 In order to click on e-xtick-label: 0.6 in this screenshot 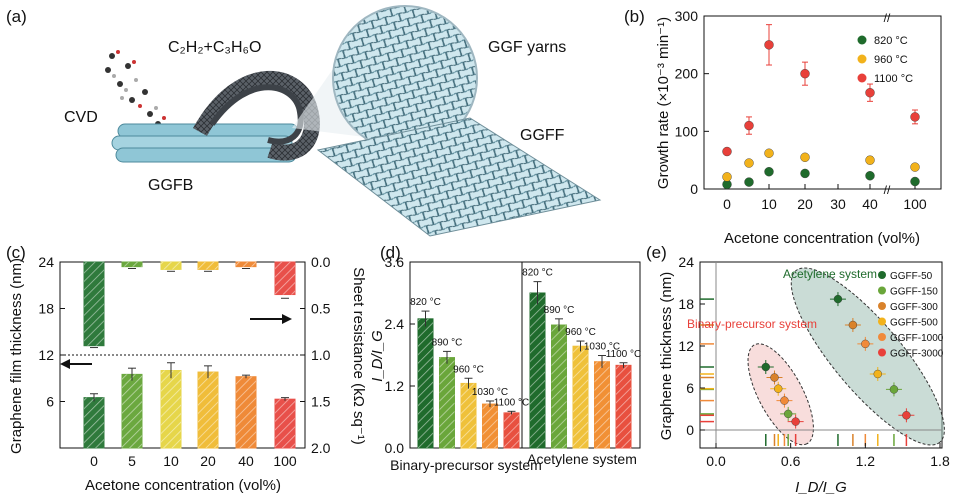, I will do `click(791, 461)`.